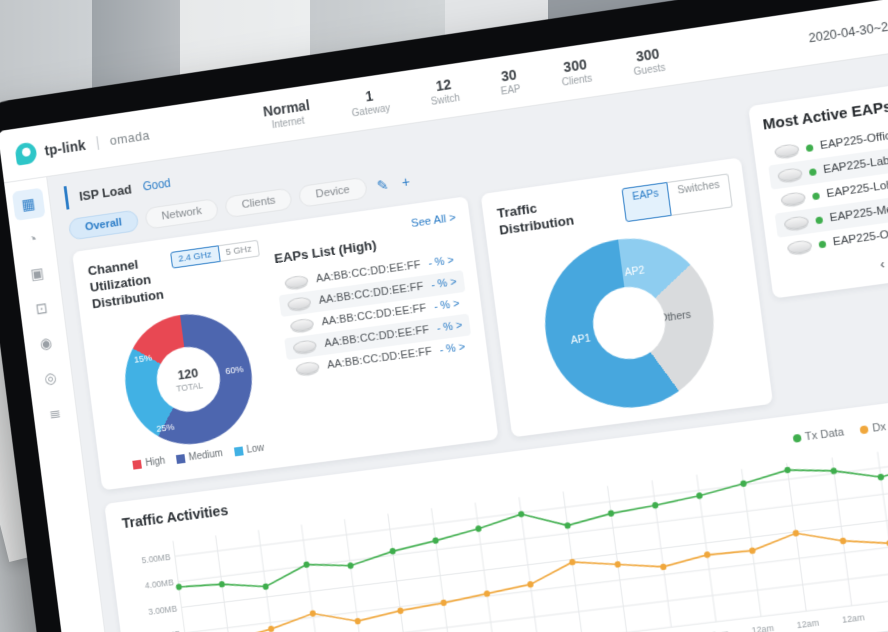 This screenshot has width=888, height=632. What do you see at coordinates (535, 219) in the screenshot?
I see `traffic-distribution-title: Traffic Distribution` at bounding box center [535, 219].